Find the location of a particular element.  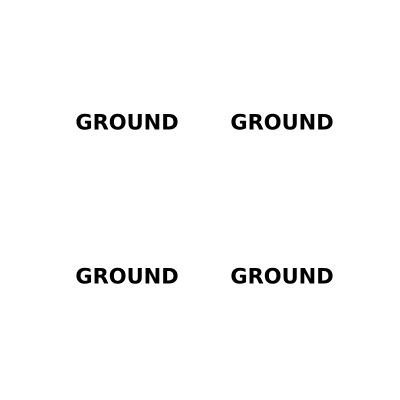

ground-label-top-left: GROUND is located at coordinates (127, 122).